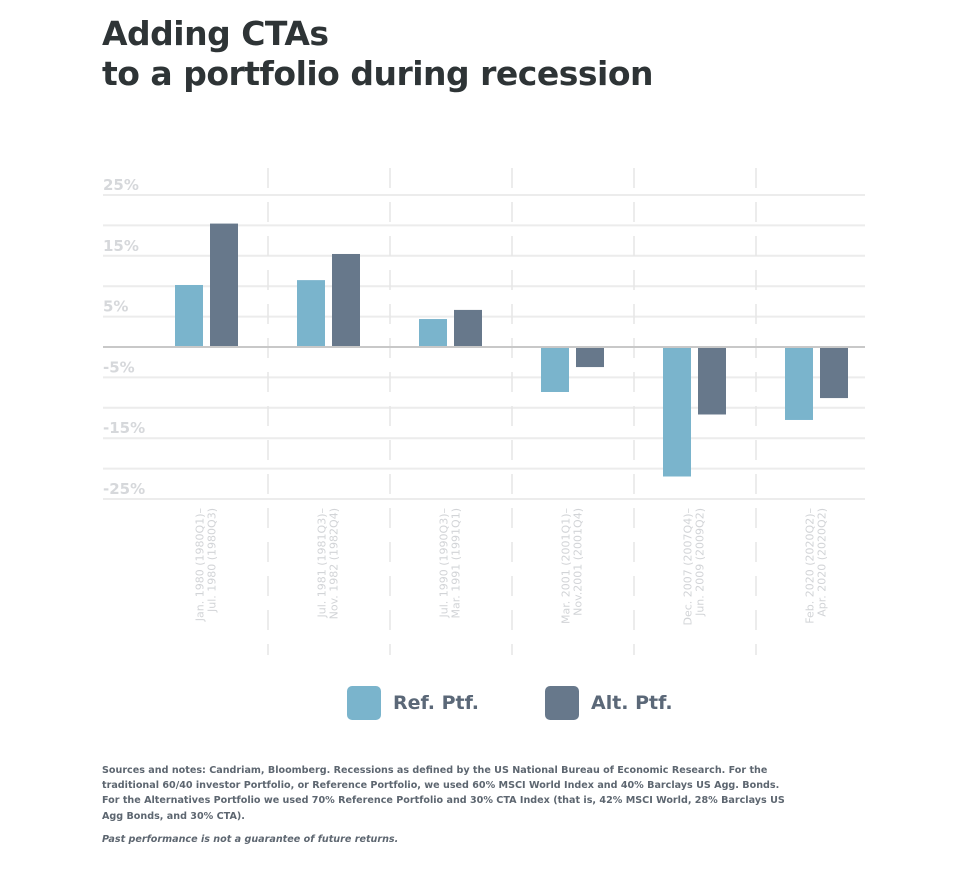 The width and height of the screenshot is (960, 881). Describe the element at coordinates (700, 562) in the screenshot. I see `x-tick-label-line: Jun. 2009 (2009Q2)` at that location.